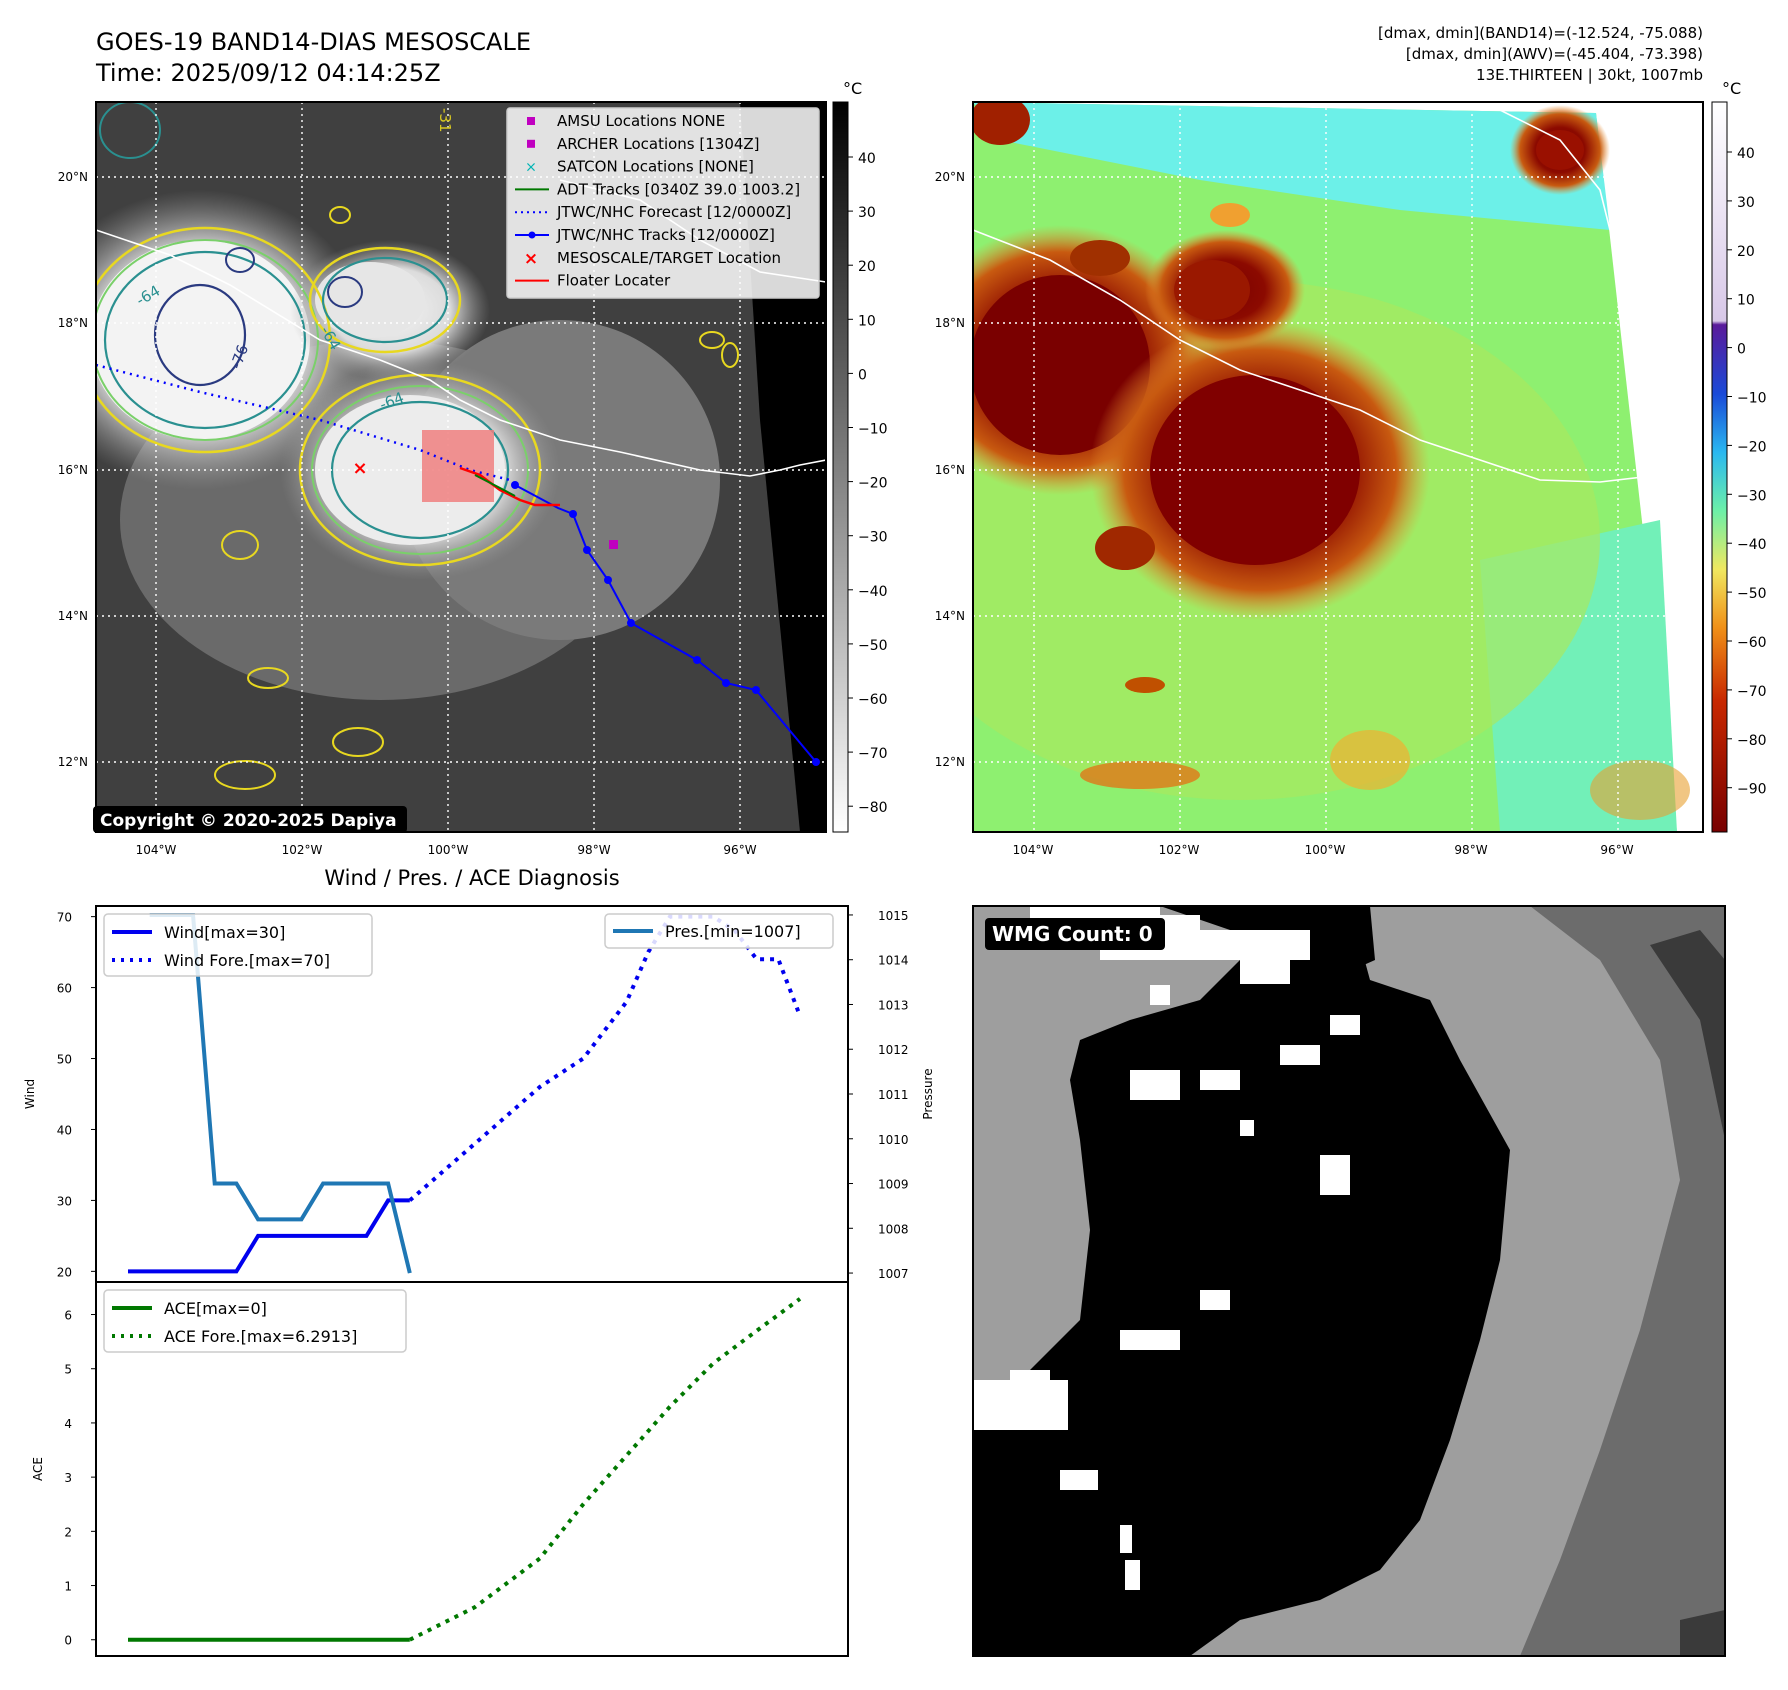 The height and width of the screenshot is (1690, 1788). I want to click on ace-legend: ACE[max=0] ACE Fore.[max=6.2913], so click(255, 1321).